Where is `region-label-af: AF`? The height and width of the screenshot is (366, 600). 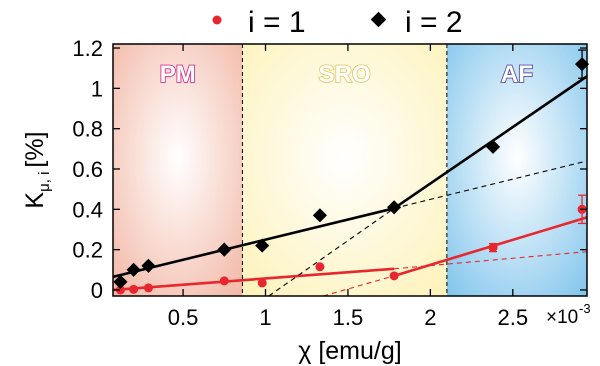
region-label-af: AF is located at coordinates (517, 74).